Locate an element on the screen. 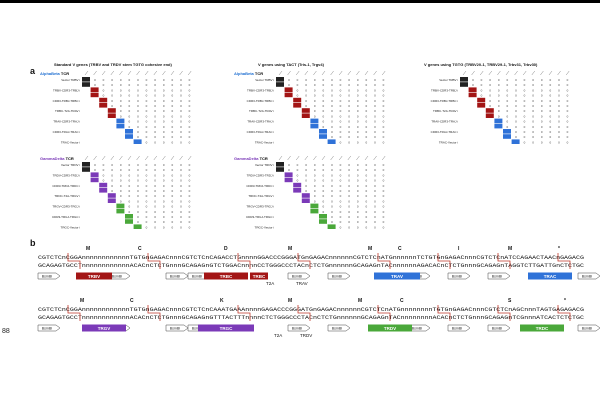 This screenshot has width=600, height=400. section-title-alphabeta: AlphaBeta TCR is located at coordinates (249, 73).